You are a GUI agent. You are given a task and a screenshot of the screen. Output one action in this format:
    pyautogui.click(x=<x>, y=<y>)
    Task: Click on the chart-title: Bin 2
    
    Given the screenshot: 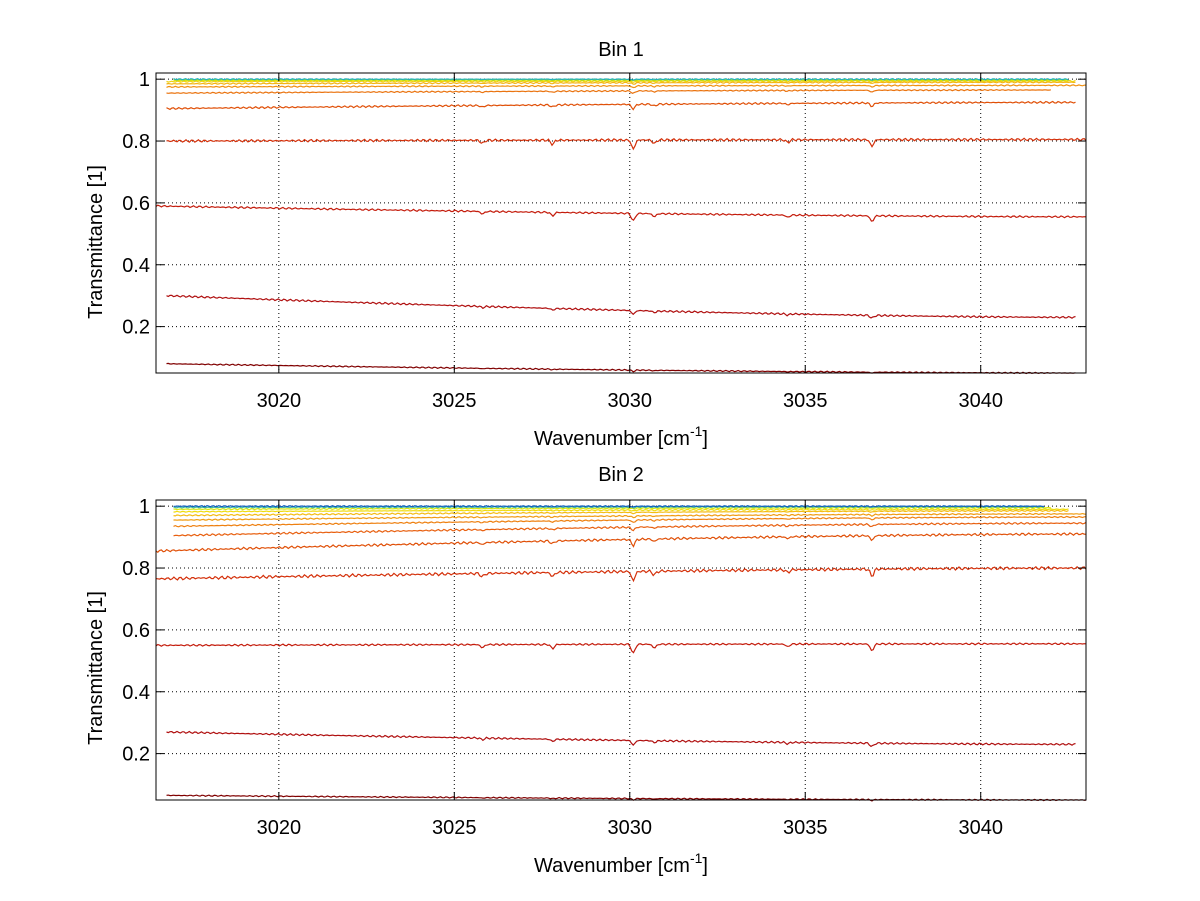 What is the action you would take?
    pyautogui.click(x=621, y=475)
    